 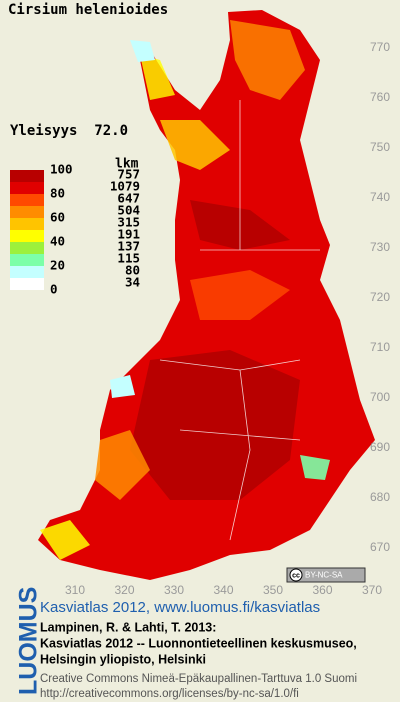 I want to click on x-coordinate-label: 370, so click(x=372, y=590).